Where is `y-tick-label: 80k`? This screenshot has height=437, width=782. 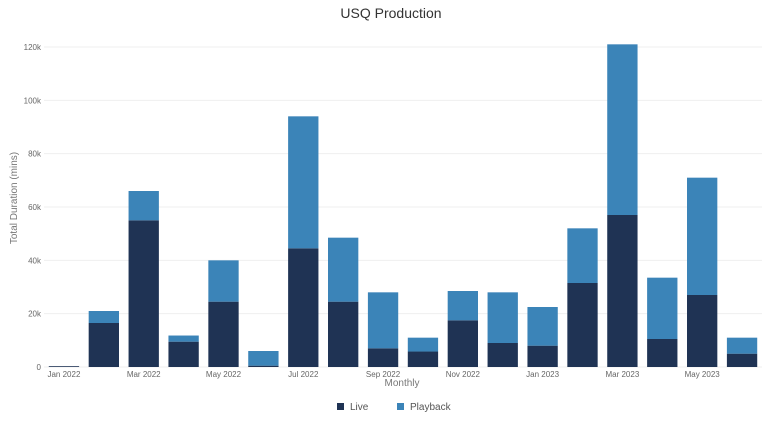 y-tick-label: 80k is located at coordinates (35, 154).